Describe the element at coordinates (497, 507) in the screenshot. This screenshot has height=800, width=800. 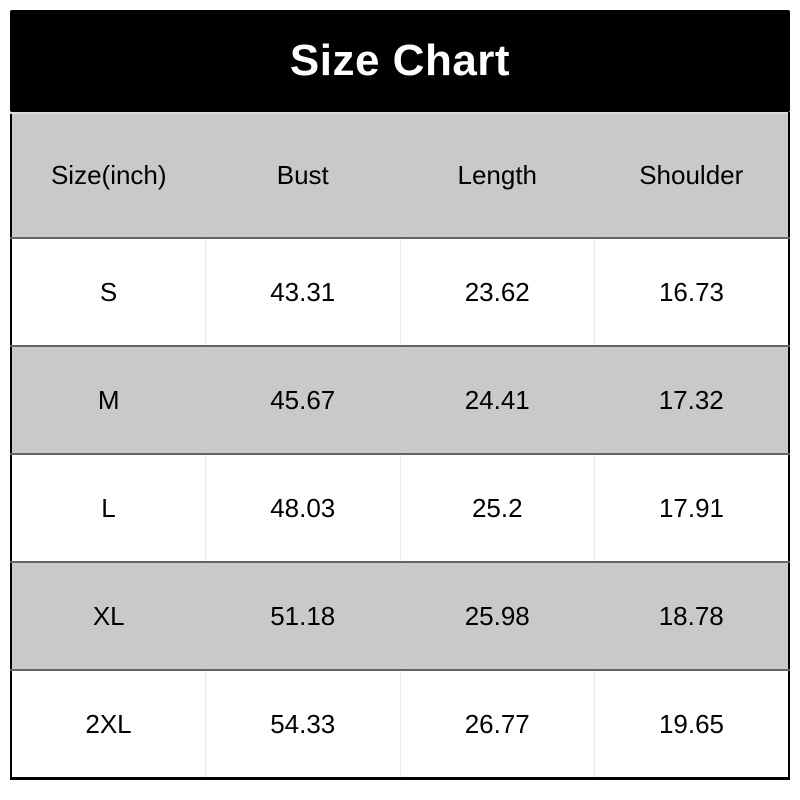
I see `length-cell: 25.2` at that location.